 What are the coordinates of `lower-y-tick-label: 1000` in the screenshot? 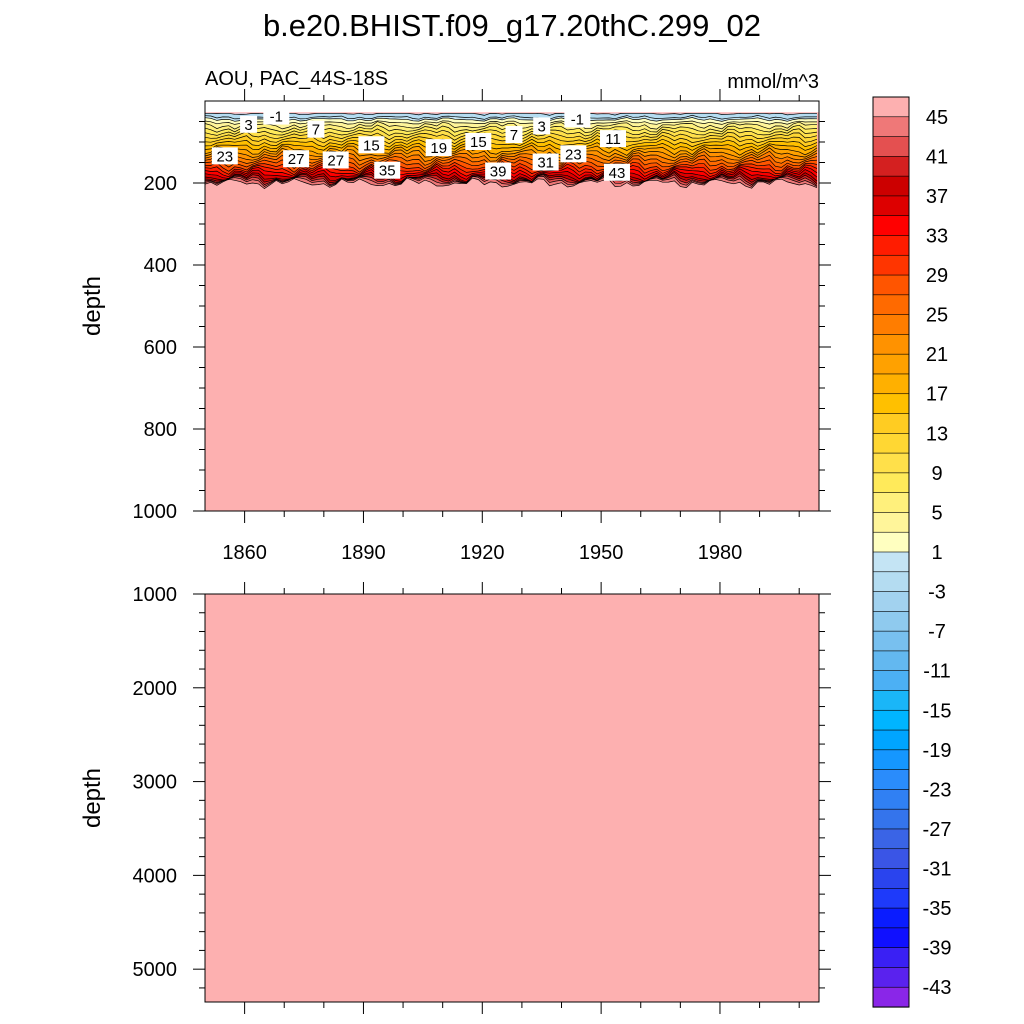 It's located at (155, 595).